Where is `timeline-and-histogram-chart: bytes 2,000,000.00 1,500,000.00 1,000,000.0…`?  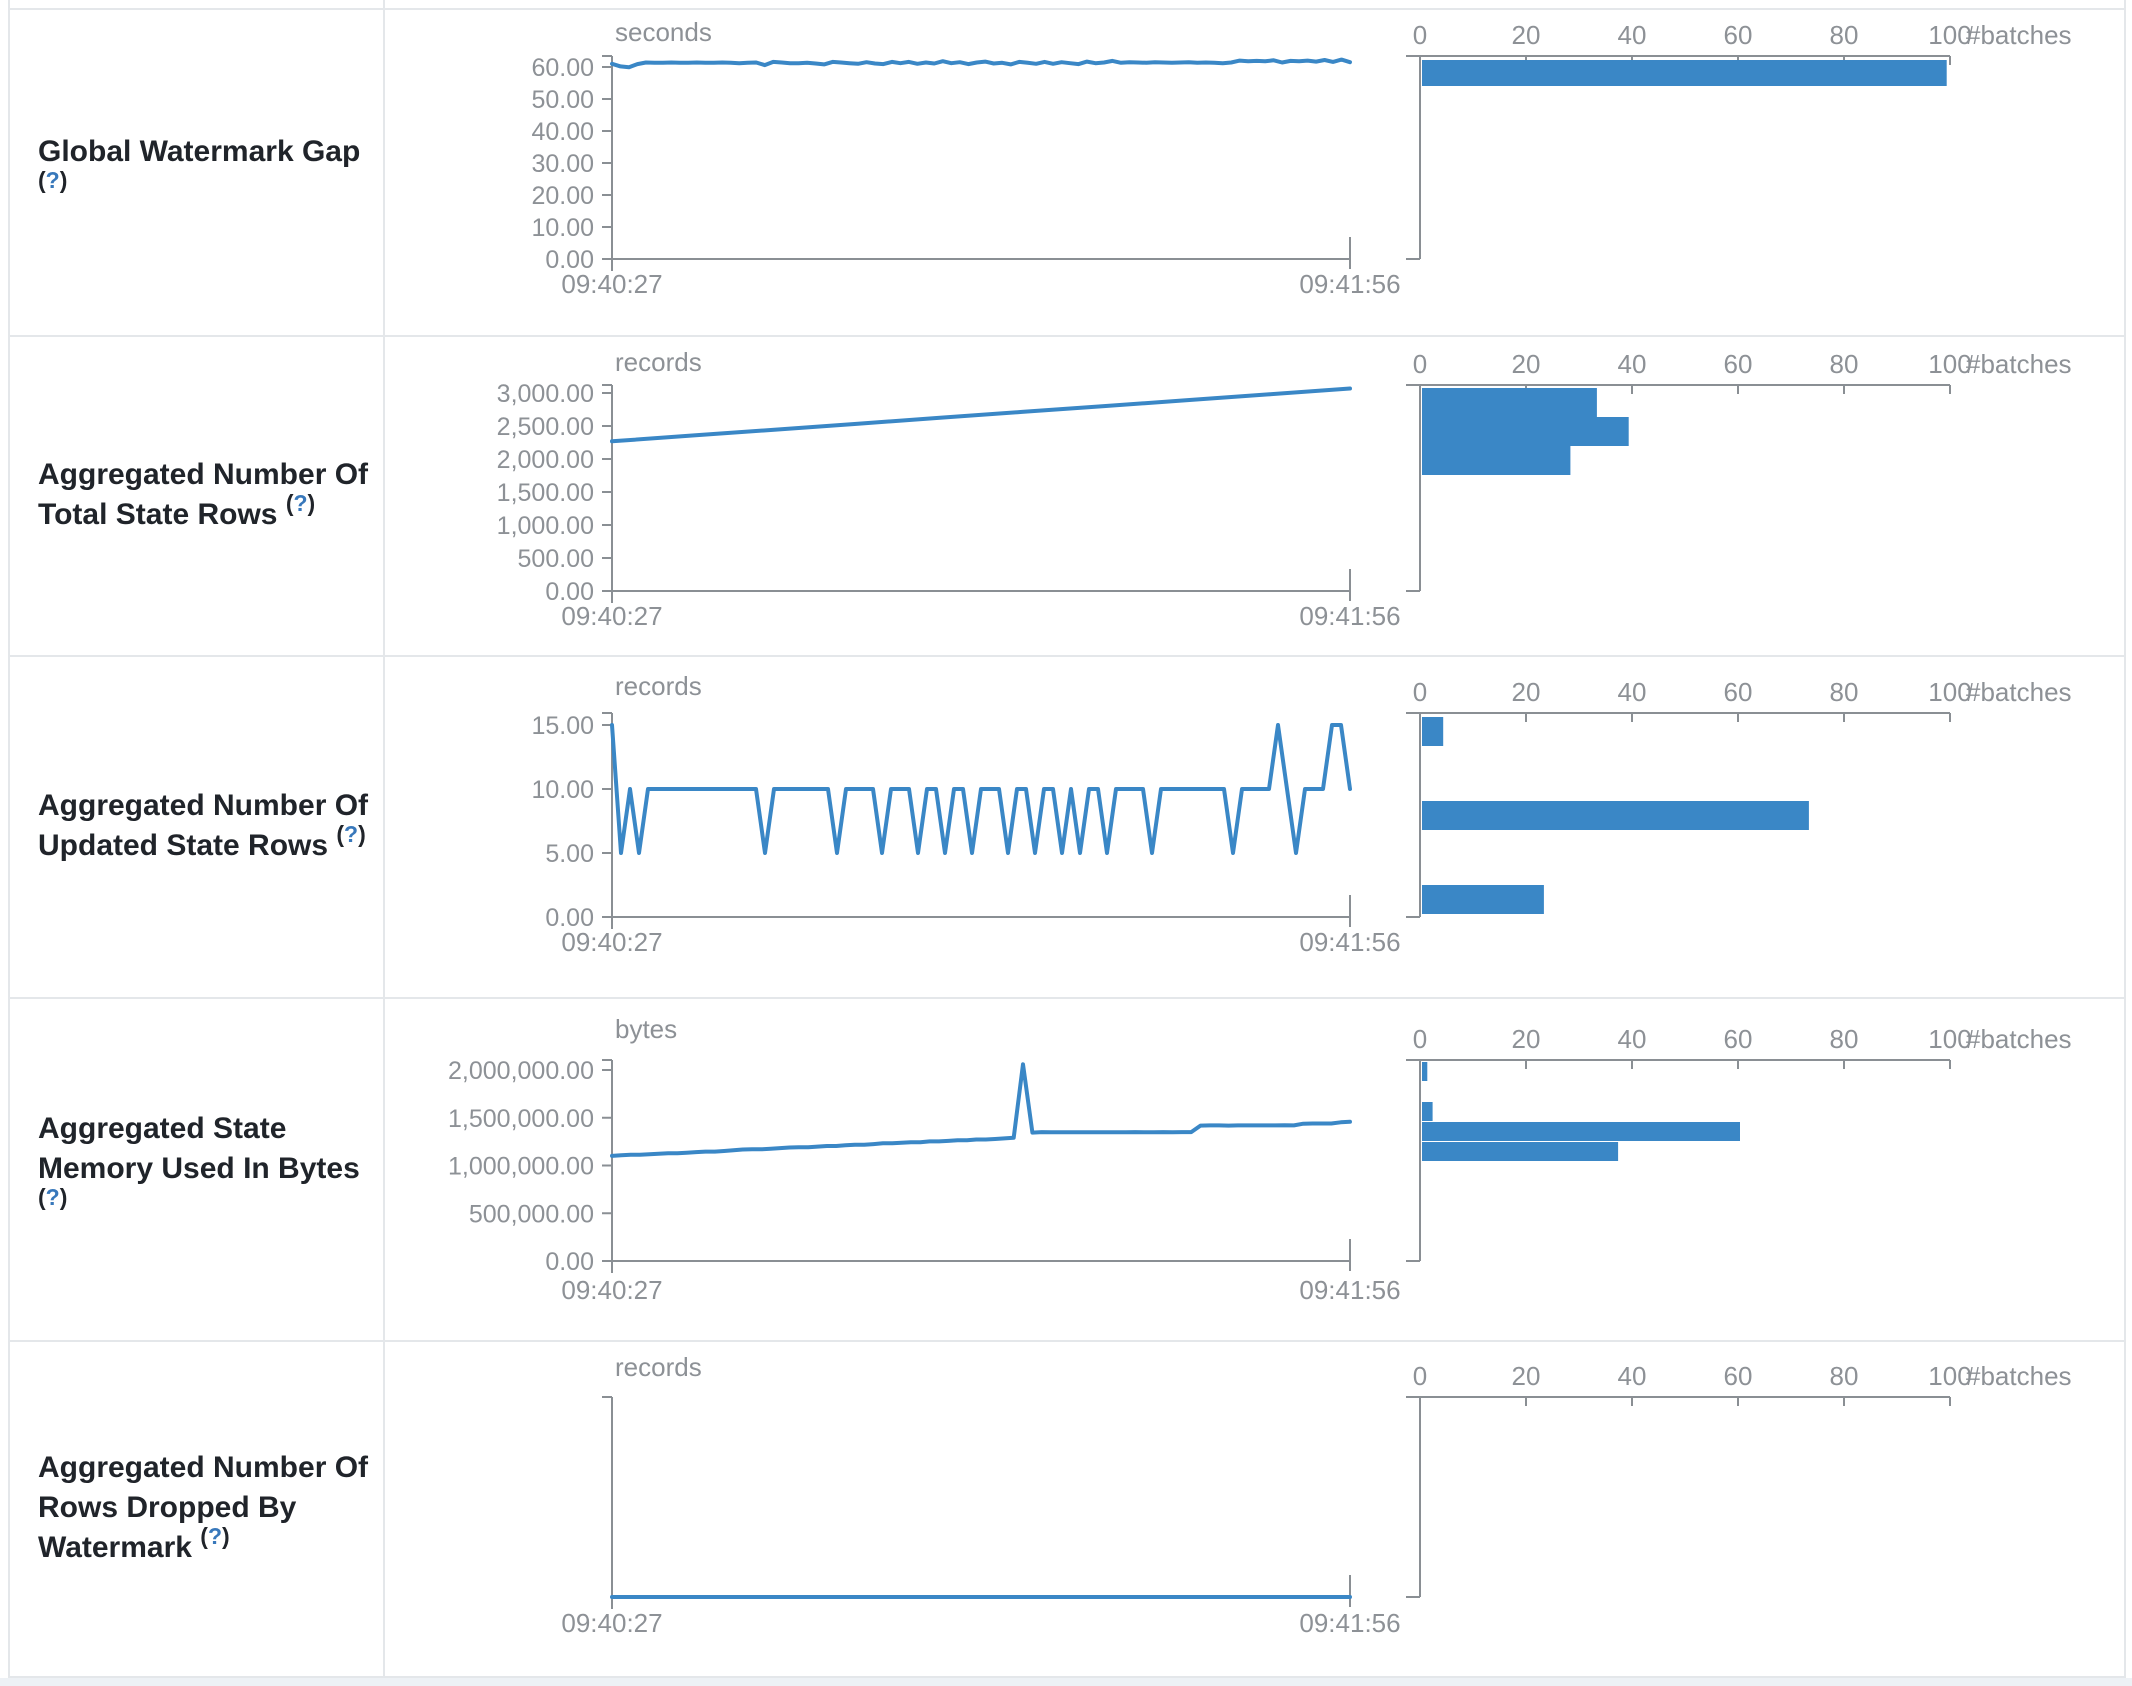 timeline-and-histogram-chart: bytes 2,000,000.00 1,500,000.00 1,000,000.0… is located at coordinates (1260, 1159).